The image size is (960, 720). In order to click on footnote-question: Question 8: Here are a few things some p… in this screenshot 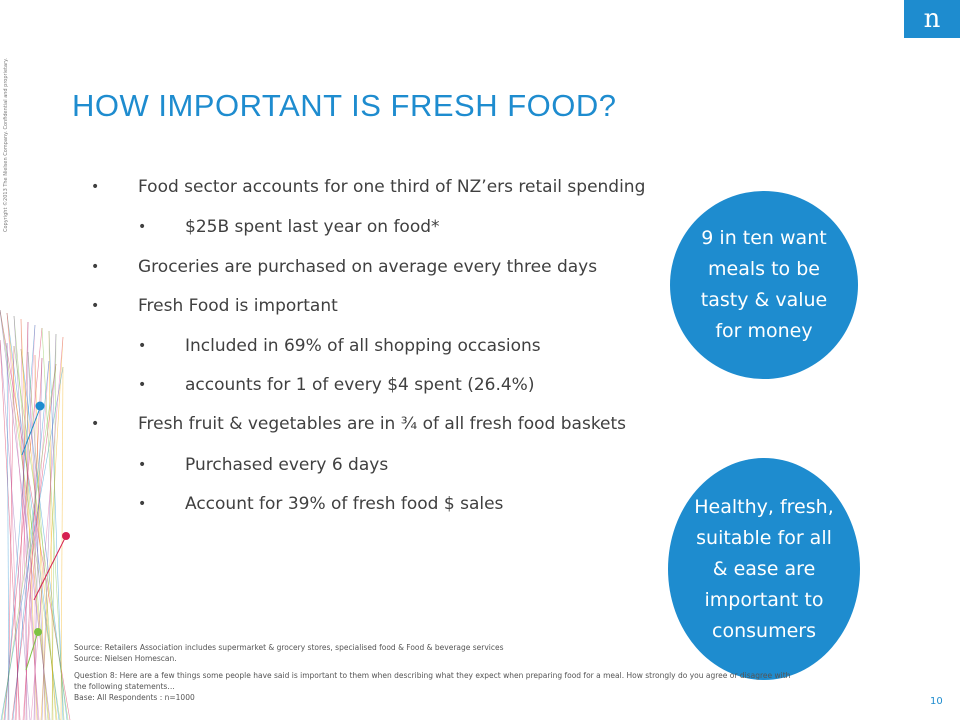, I will do `click(432, 675)`.